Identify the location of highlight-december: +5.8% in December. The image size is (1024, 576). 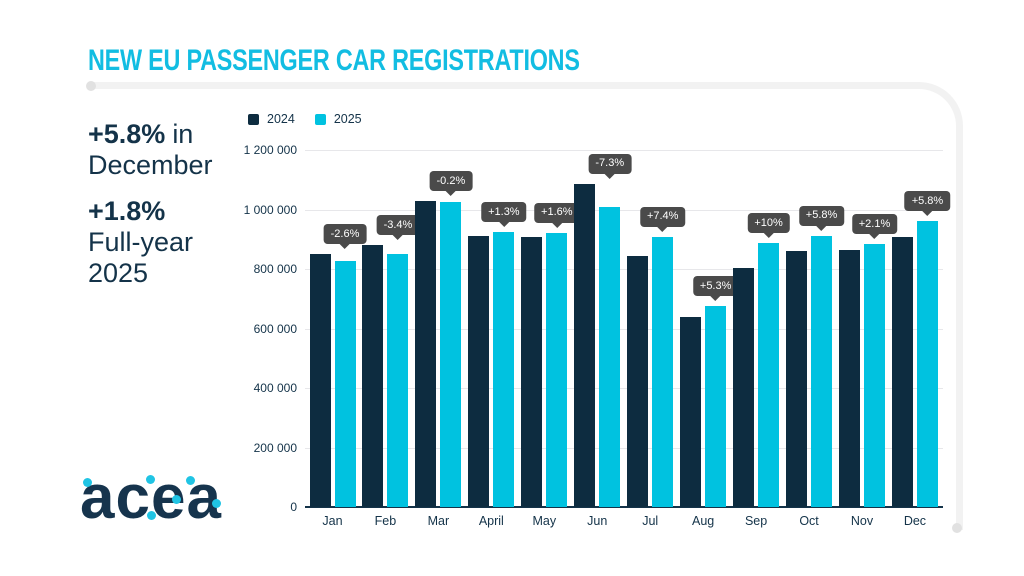
(150, 150).